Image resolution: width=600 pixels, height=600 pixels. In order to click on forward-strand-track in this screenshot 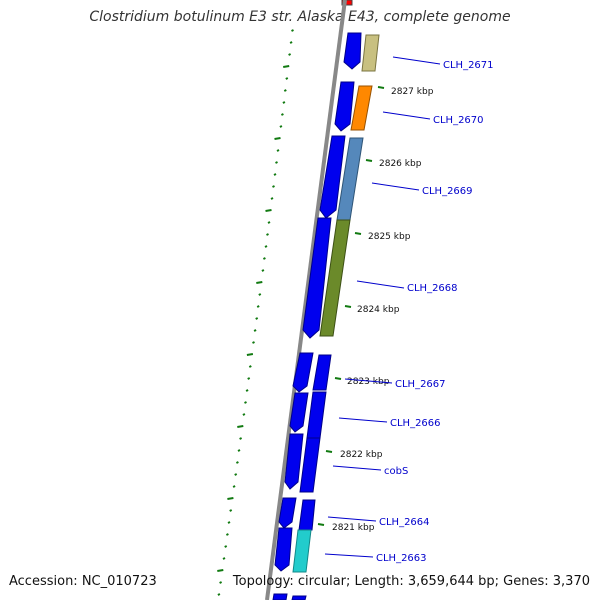, I will do `click(317, 316)`.